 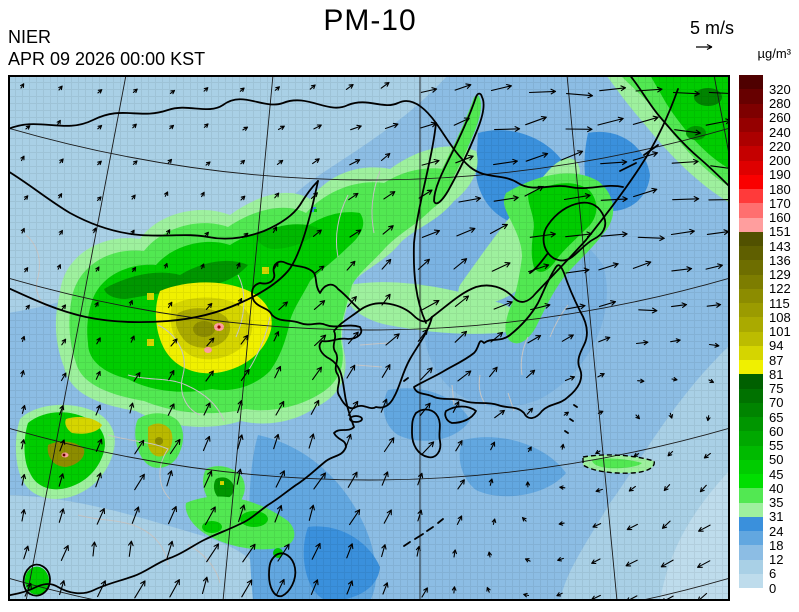 What do you see at coordinates (776, 545) in the screenshot?
I see `colorbar-tick-label: 18` at bounding box center [776, 545].